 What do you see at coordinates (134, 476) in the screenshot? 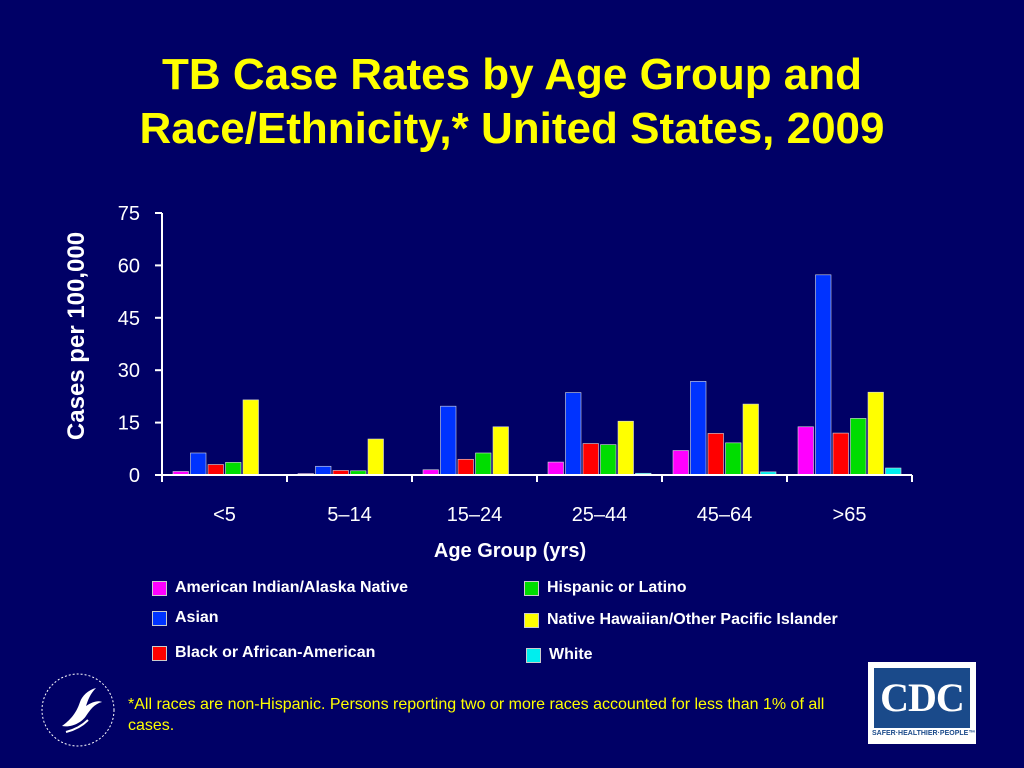
I see `y-tick-label-0: 0` at bounding box center [134, 476].